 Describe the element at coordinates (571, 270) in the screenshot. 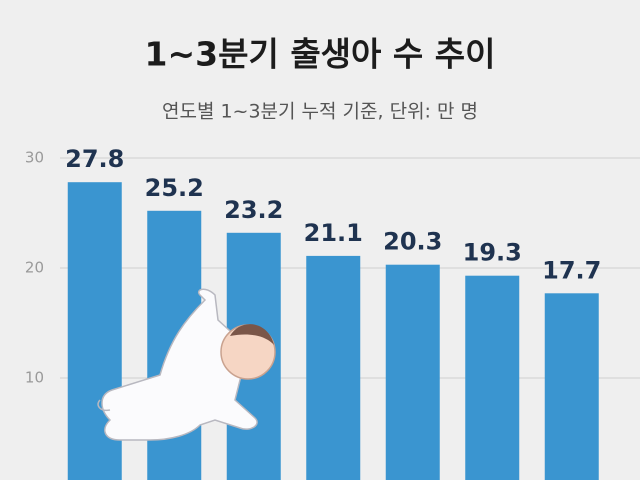

I see `value-label: 17.7` at that location.